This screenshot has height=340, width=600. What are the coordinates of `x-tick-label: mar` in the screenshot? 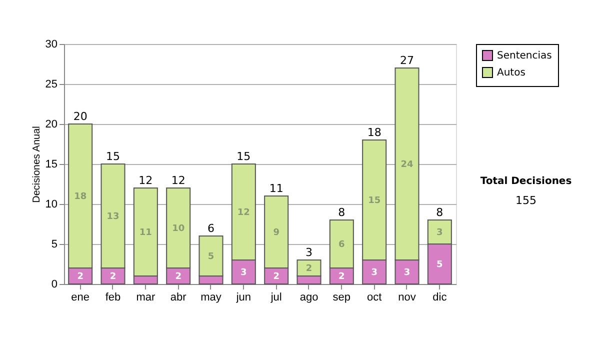 It's located at (146, 298).